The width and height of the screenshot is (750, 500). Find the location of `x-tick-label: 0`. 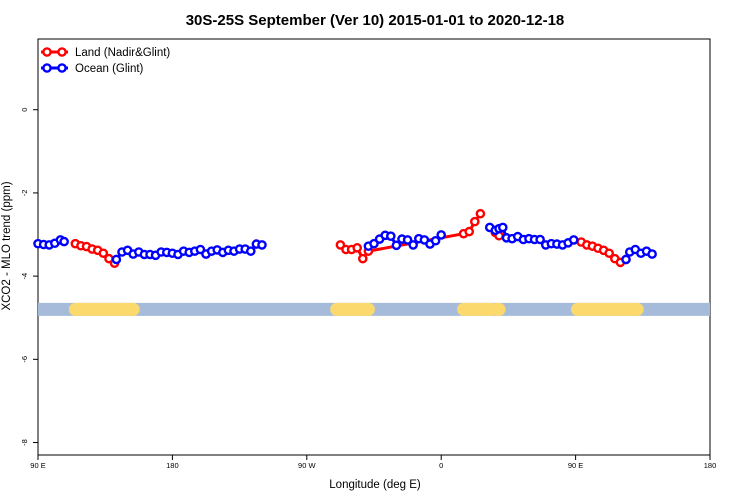

x-tick-label: 0 is located at coordinates (441, 465).